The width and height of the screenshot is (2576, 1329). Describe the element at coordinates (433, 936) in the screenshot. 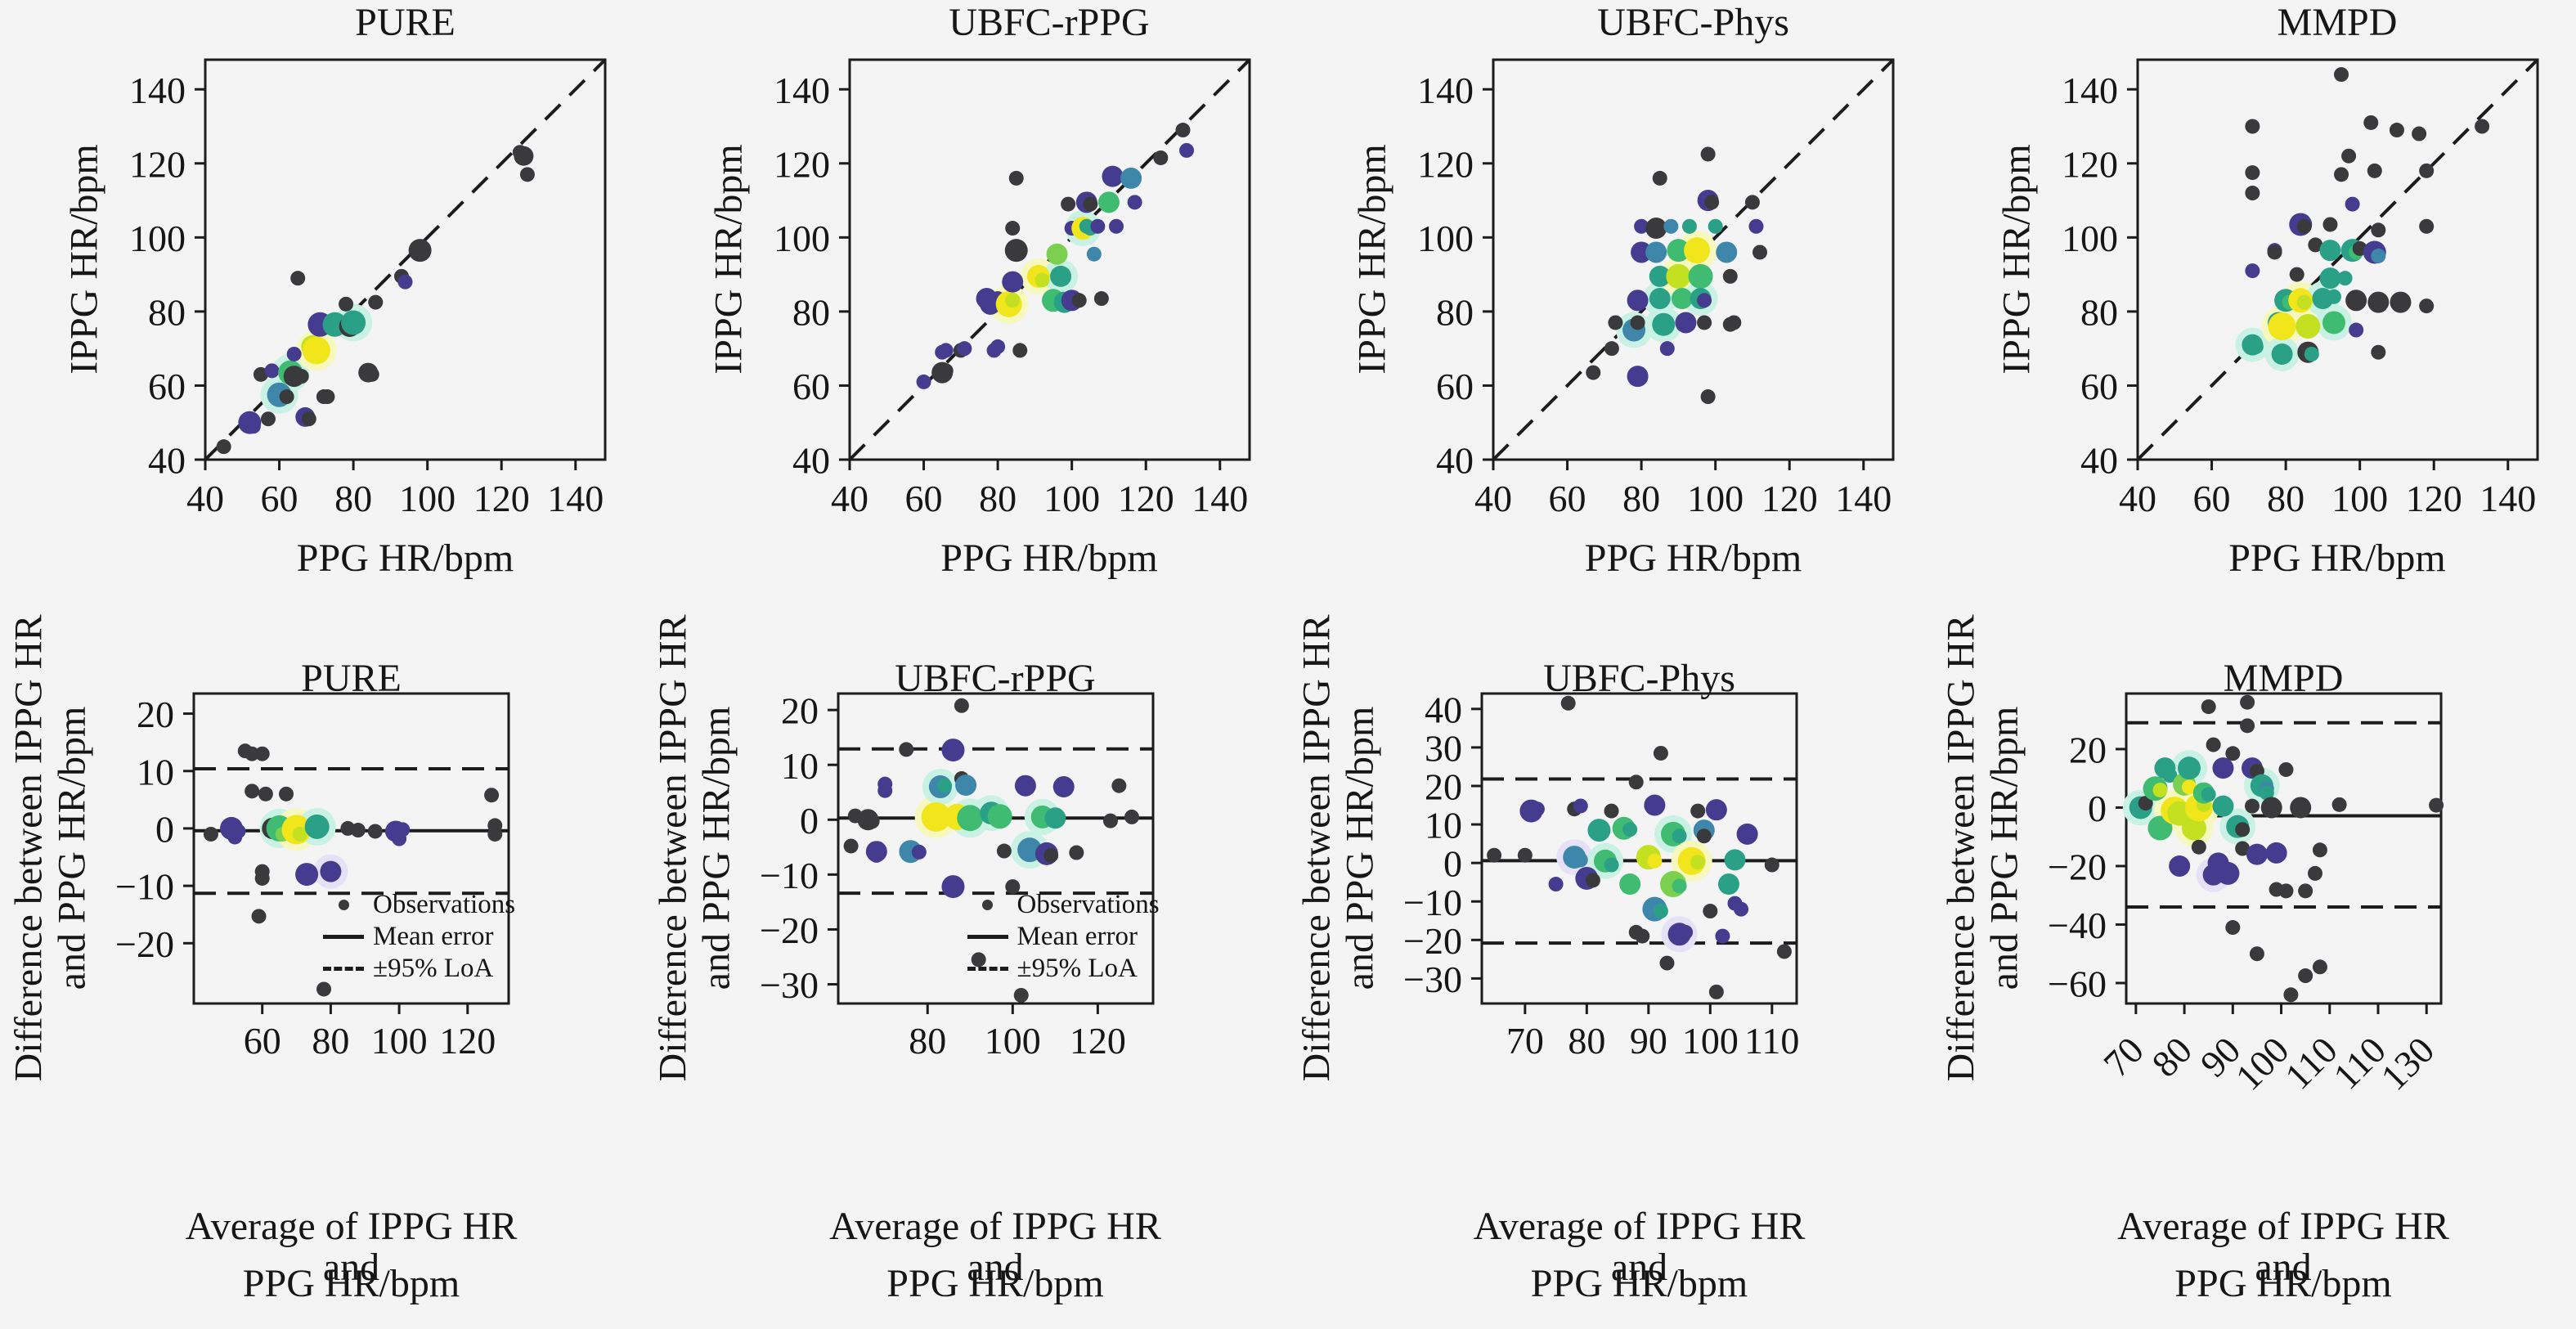

I see `legend-label: Mean error` at that location.